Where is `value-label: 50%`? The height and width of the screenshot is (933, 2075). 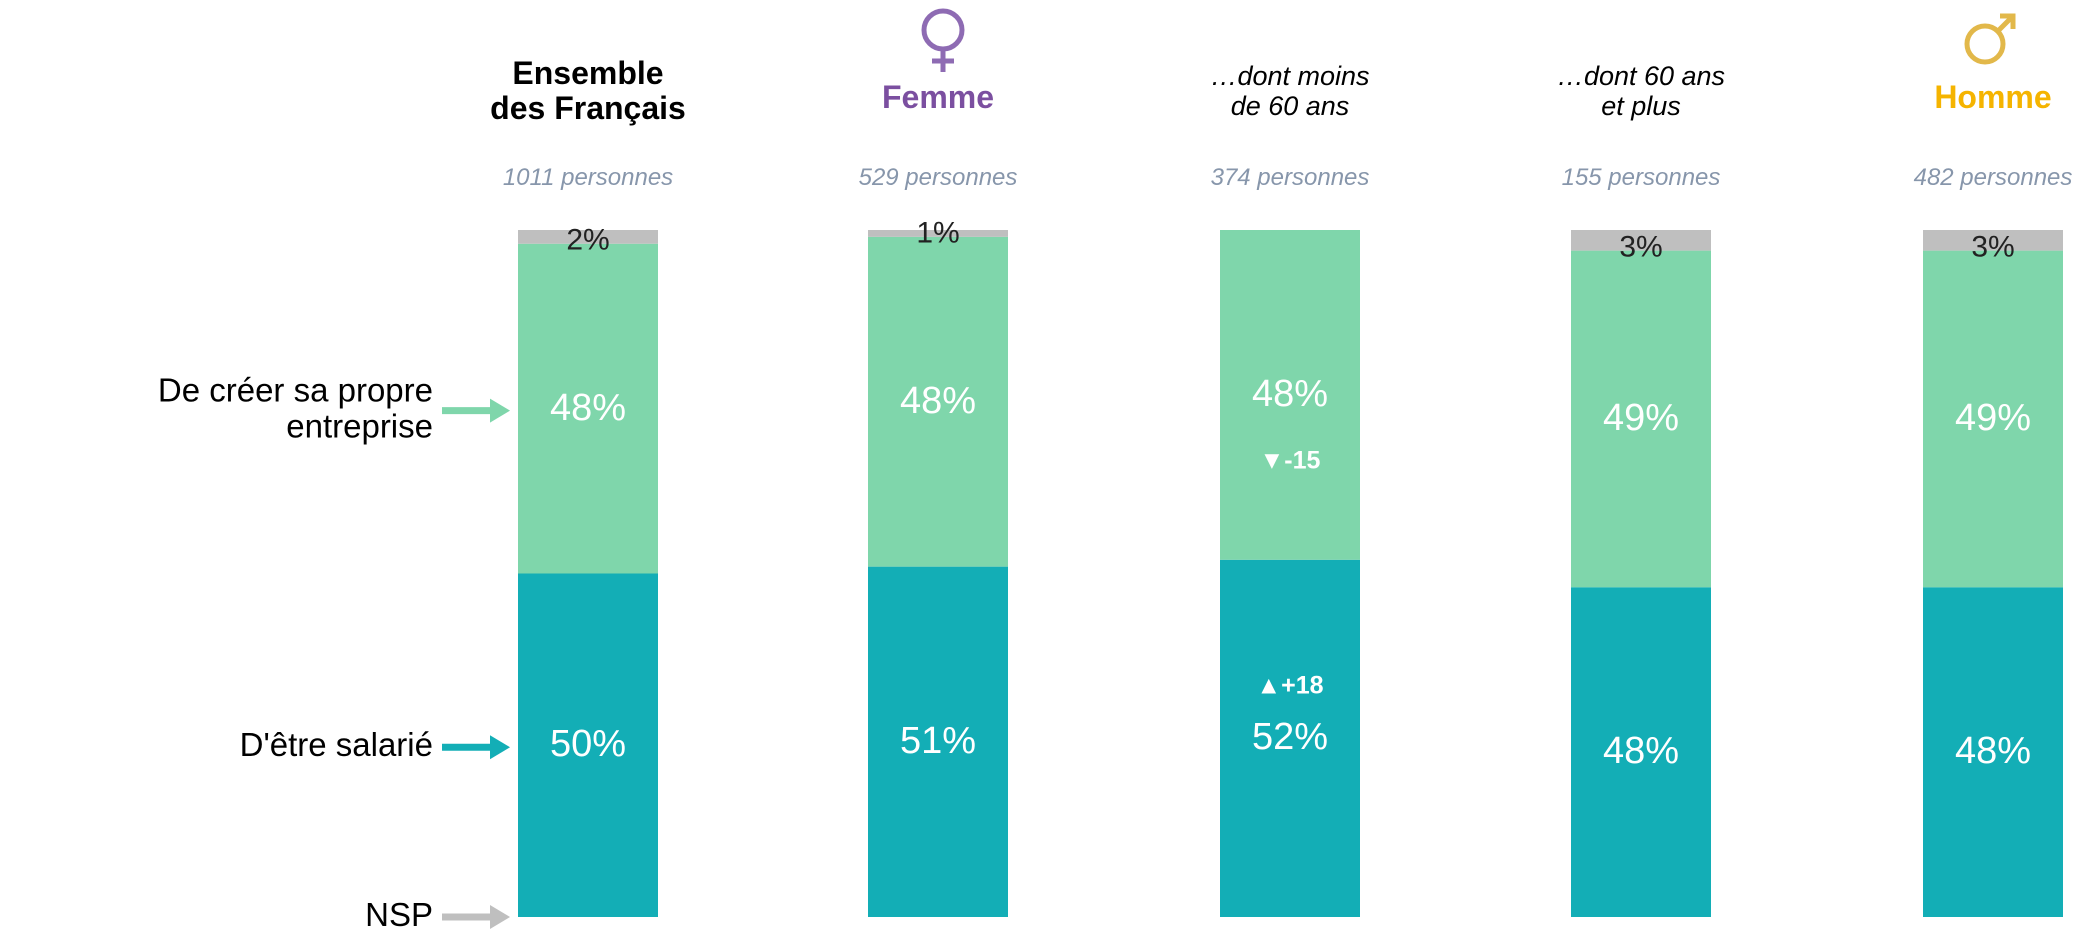
value-label: 50% is located at coordinates (588, 744).